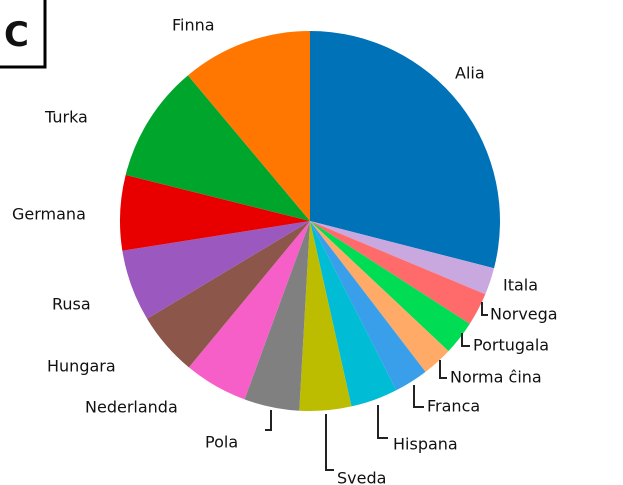 This screenshot has width=623, height=485. Describe the element at coordinates (470, 73) in the screenshot. I see `slice-label: Alia` at that location.